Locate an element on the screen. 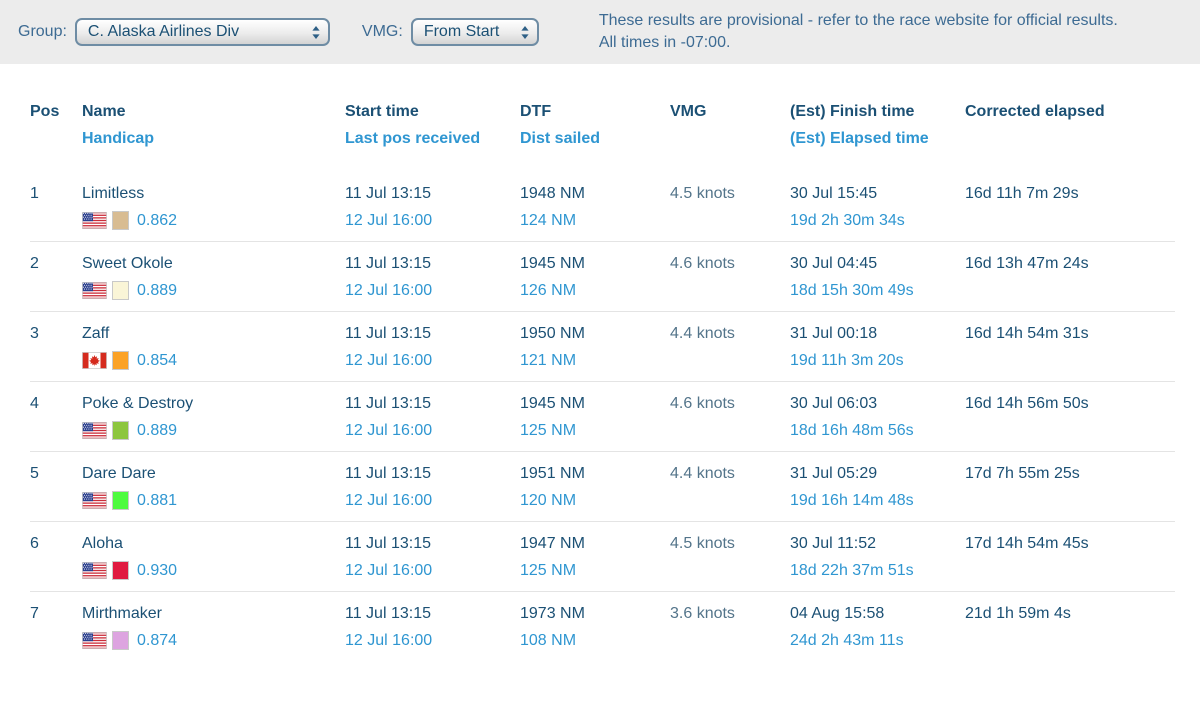  dtf-cell: 1951 NM 120 NM is located at coordinates (595, 487).